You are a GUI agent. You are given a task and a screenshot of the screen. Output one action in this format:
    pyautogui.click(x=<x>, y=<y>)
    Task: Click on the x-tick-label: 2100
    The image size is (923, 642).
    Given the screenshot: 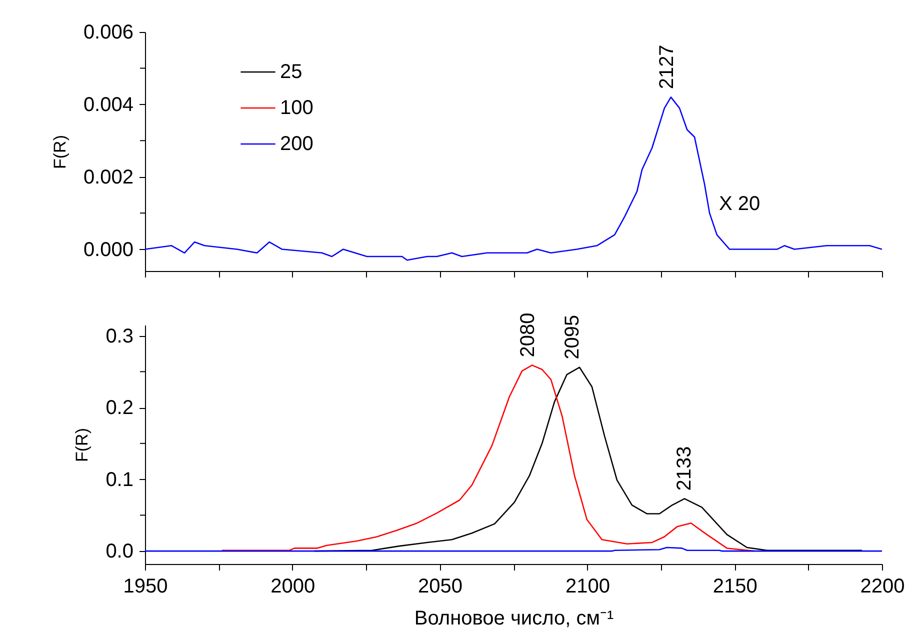 What is the action you would take?
    pyautogui.click(x=587, y=587)
    